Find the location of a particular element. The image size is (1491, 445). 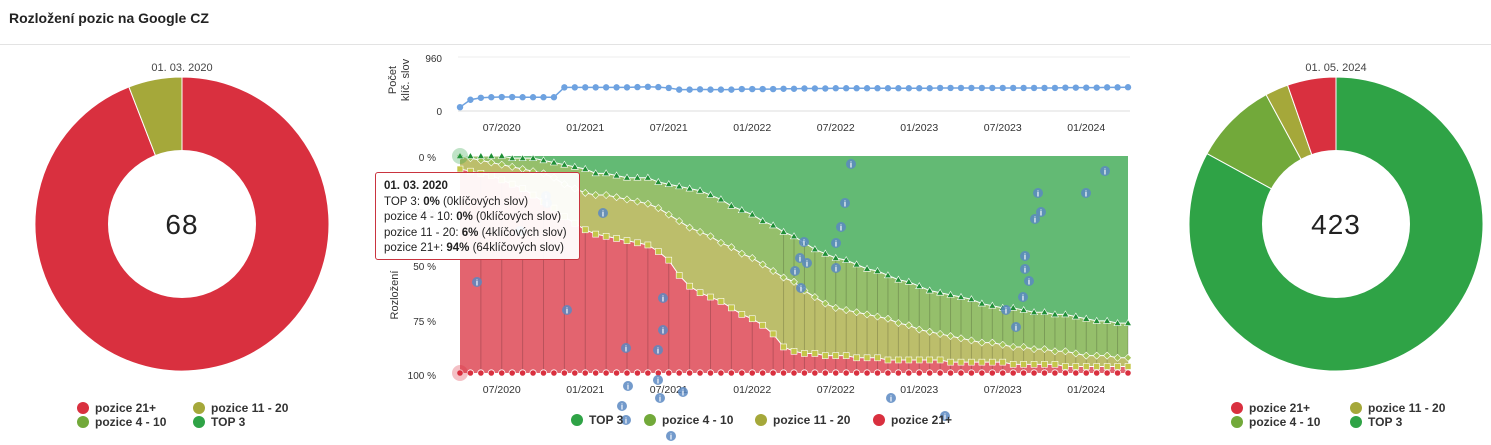

right-legend-item-top3: TOP 3 is located at coordinates (1376, 422).